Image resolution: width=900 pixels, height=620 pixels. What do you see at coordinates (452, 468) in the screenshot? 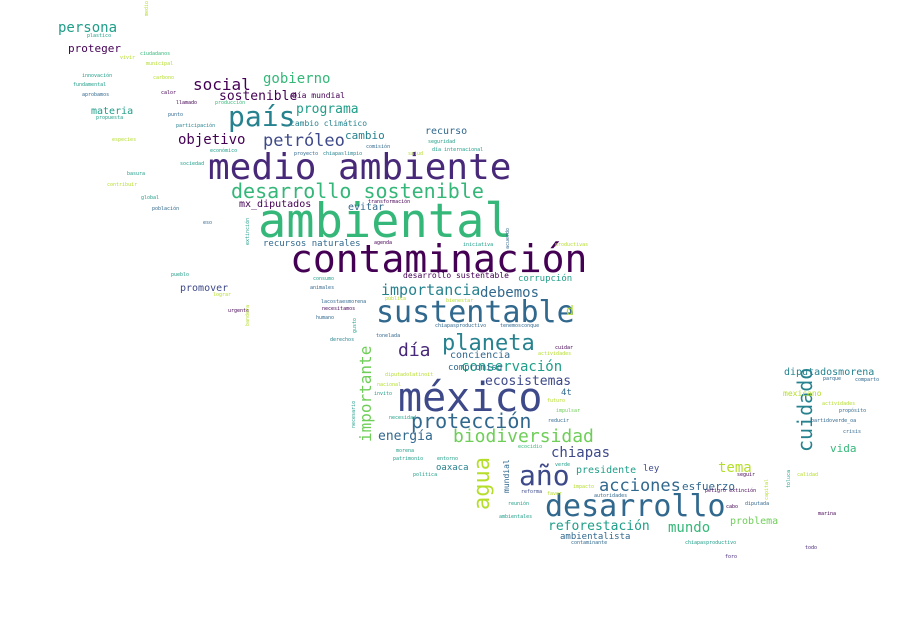
I see `word: oaxaca` at bounding box center [452, 468].